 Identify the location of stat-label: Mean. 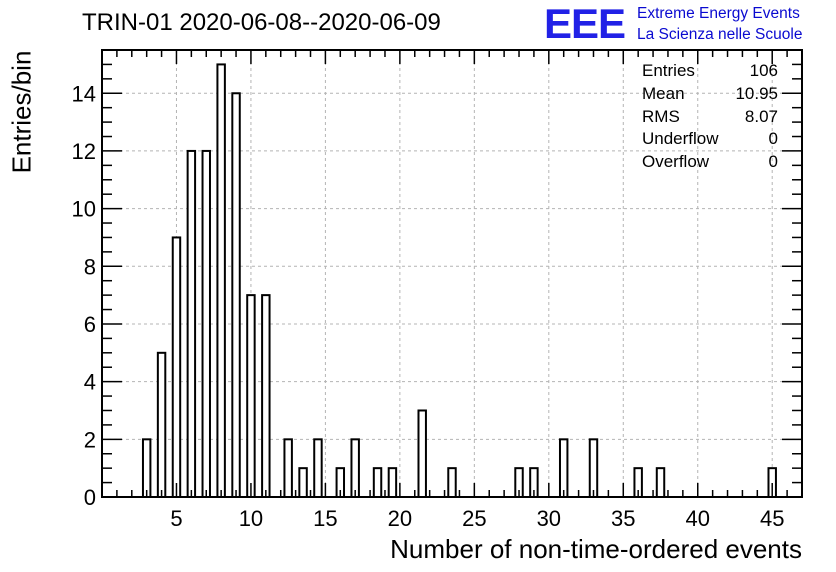
(663, 93).